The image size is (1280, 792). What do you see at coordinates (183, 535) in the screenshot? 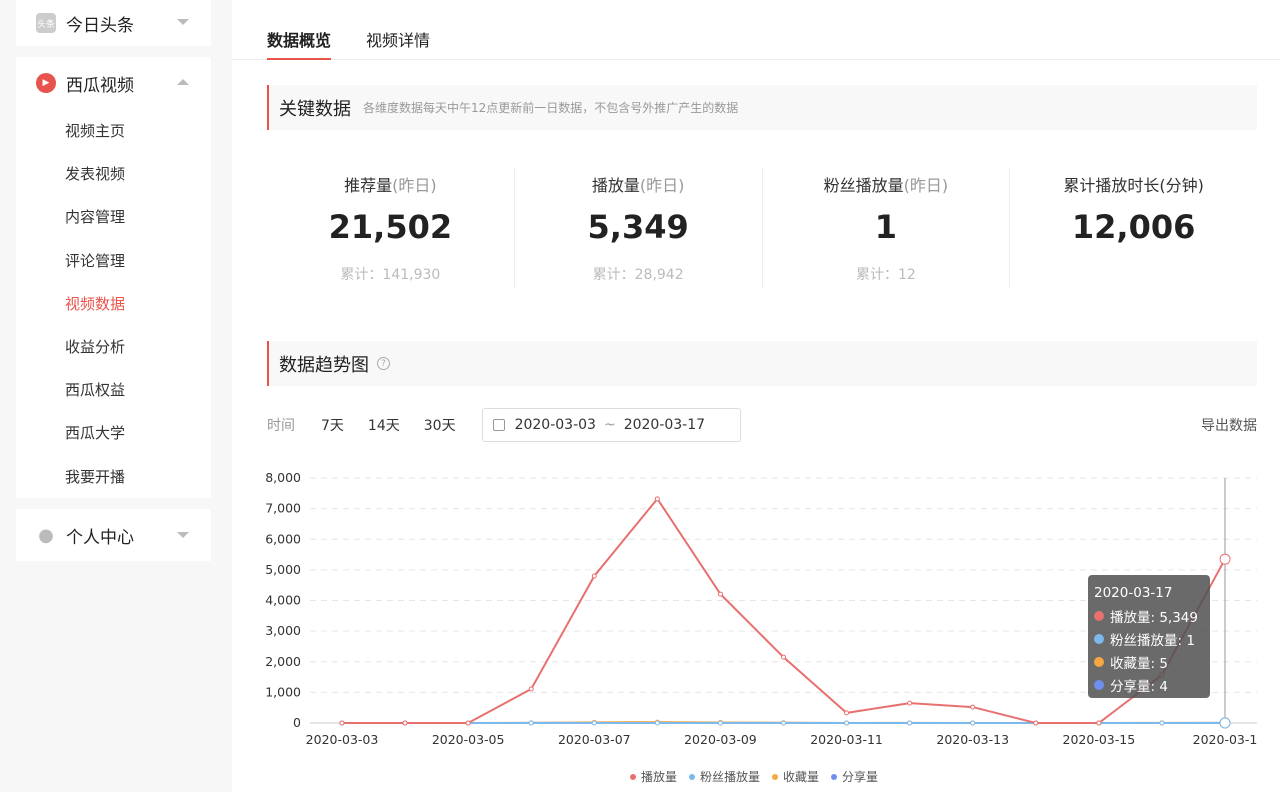
I see `chevron-down-icon` at bounding box center [183, 535].